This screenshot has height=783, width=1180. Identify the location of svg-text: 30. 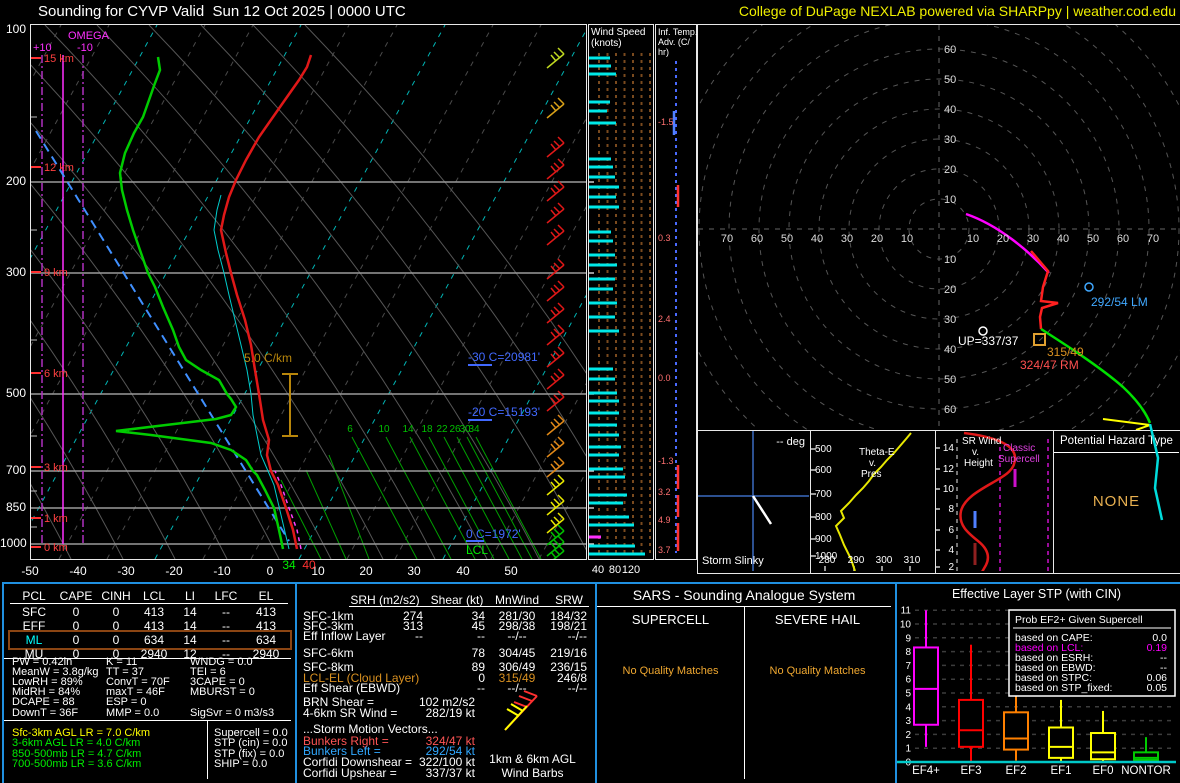
(465, 429).